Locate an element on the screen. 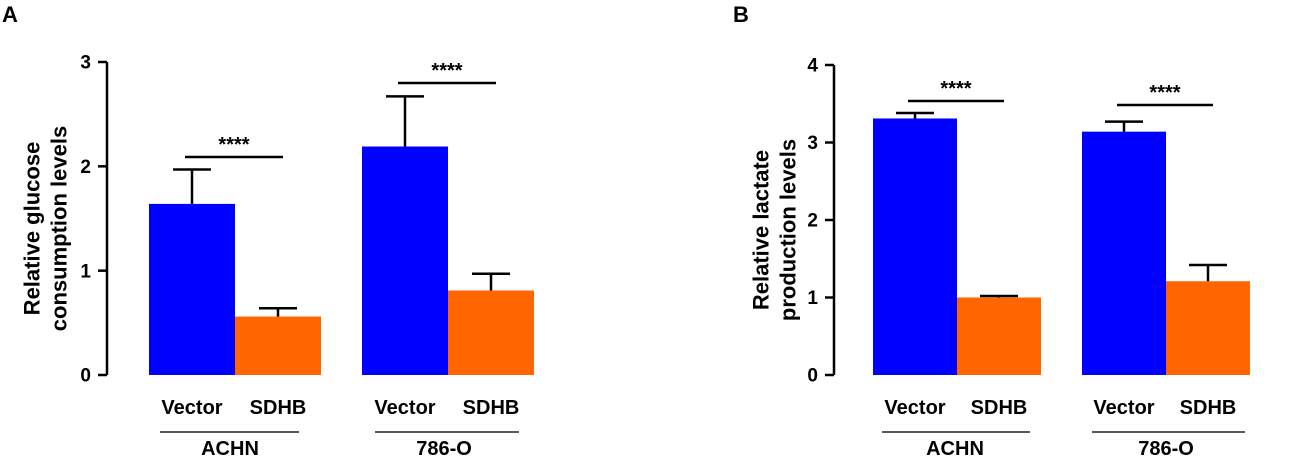  panel-label: A is located at coordinates (10, 14).